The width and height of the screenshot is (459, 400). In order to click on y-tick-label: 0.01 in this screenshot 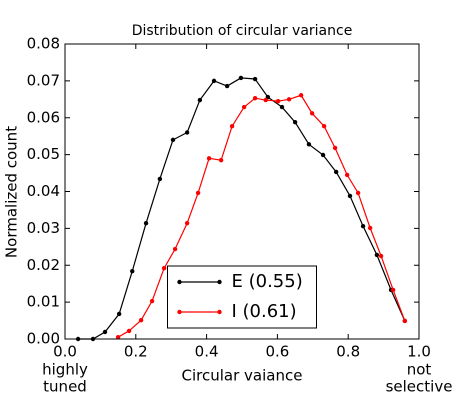, I will do `click(43, 302)`.